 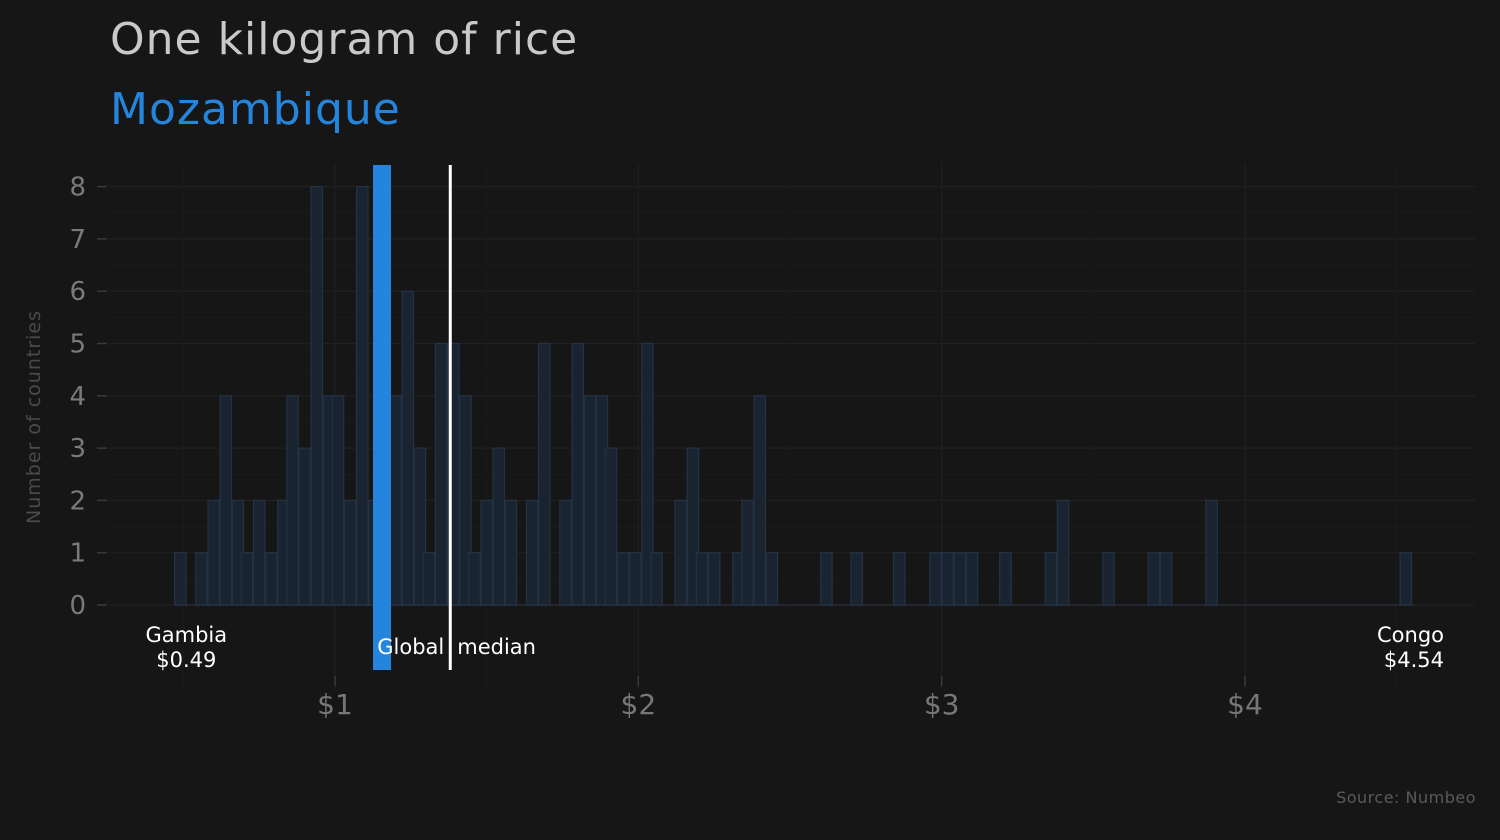 What do you see at coordinates (1414, 660) in the screenshot?
I see `max-value-label: $4.54` at bounding box center [1414, 660].